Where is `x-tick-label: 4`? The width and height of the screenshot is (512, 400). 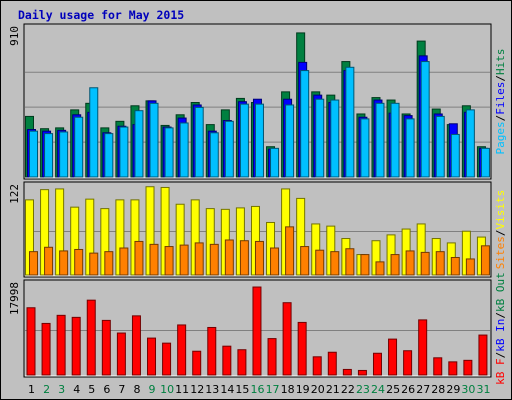 x-tick-label: 4 is located at coordinates (76, 389).